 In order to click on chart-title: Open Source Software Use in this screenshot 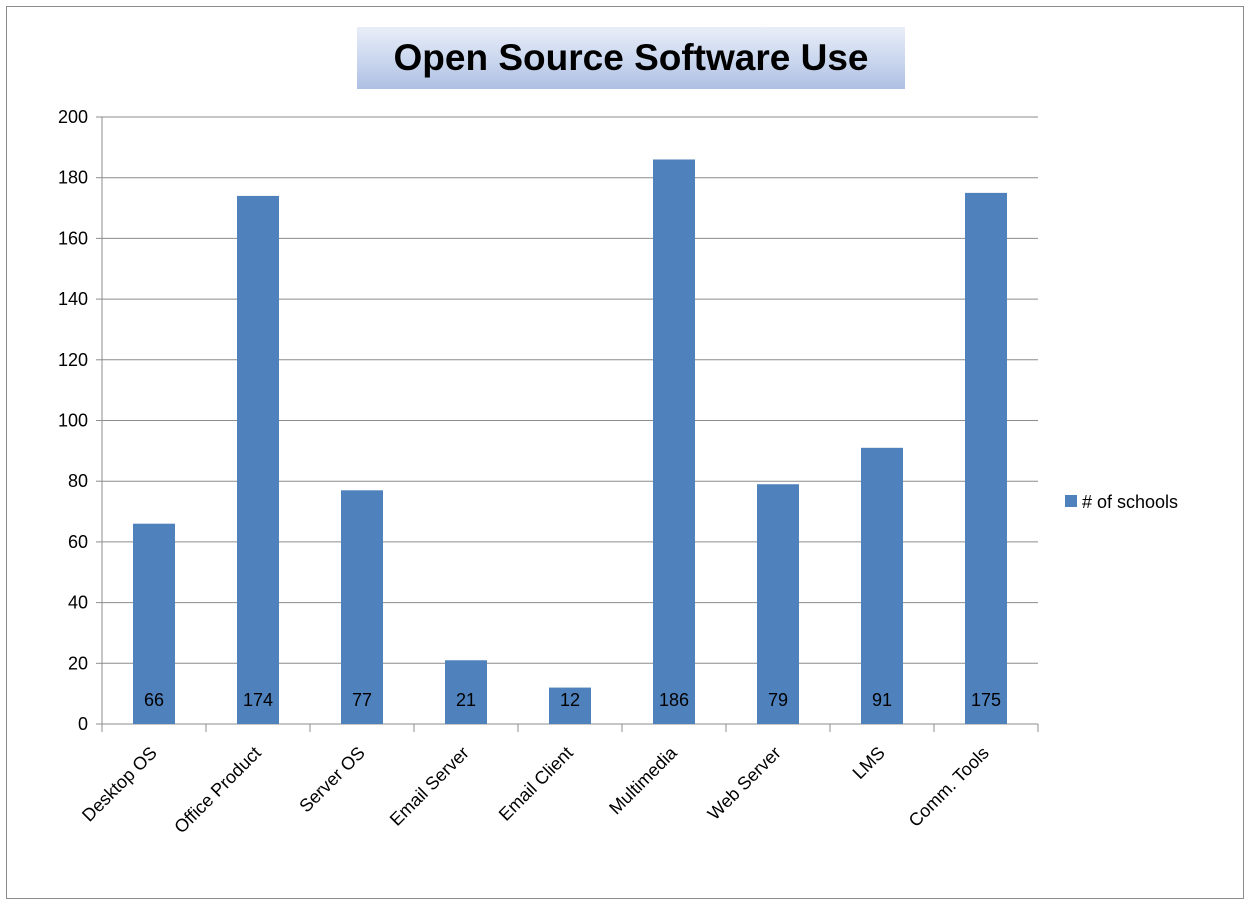, I will do `click(631, 57)`.